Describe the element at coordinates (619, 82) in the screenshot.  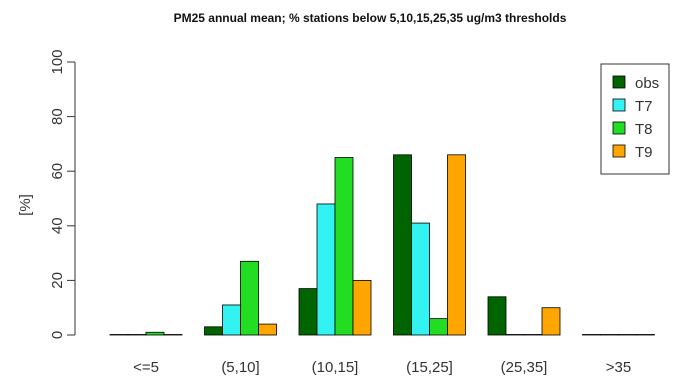
I see `legend-swatch-obs` at that location.